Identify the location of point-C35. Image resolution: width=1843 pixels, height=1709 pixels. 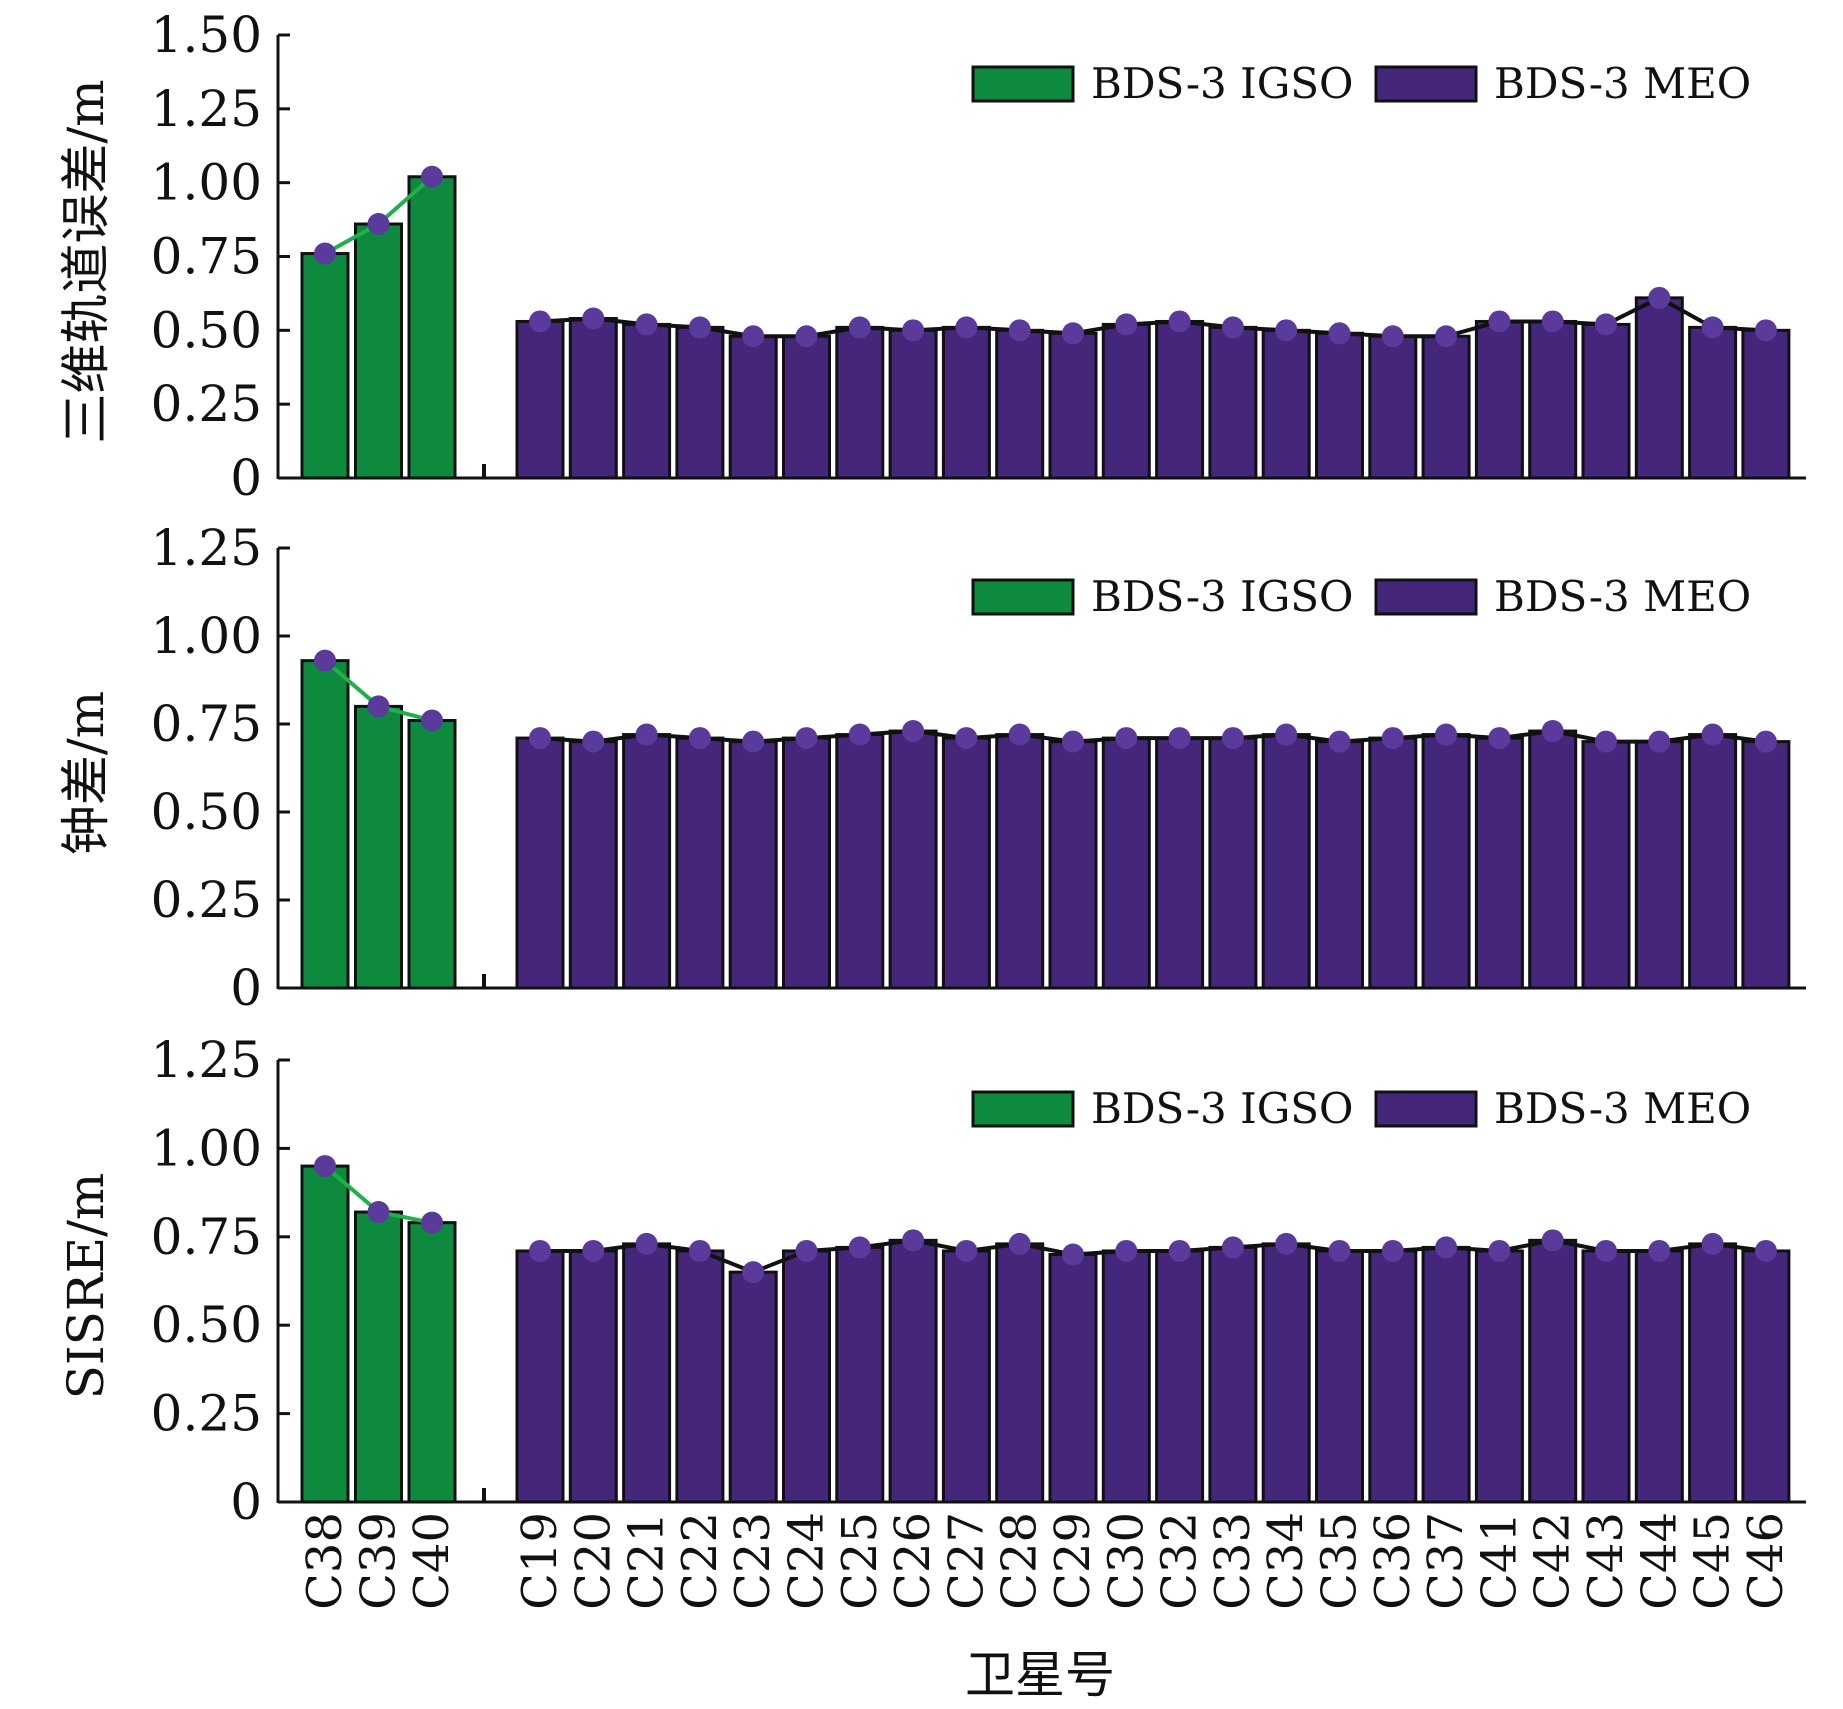
(1339, 333).